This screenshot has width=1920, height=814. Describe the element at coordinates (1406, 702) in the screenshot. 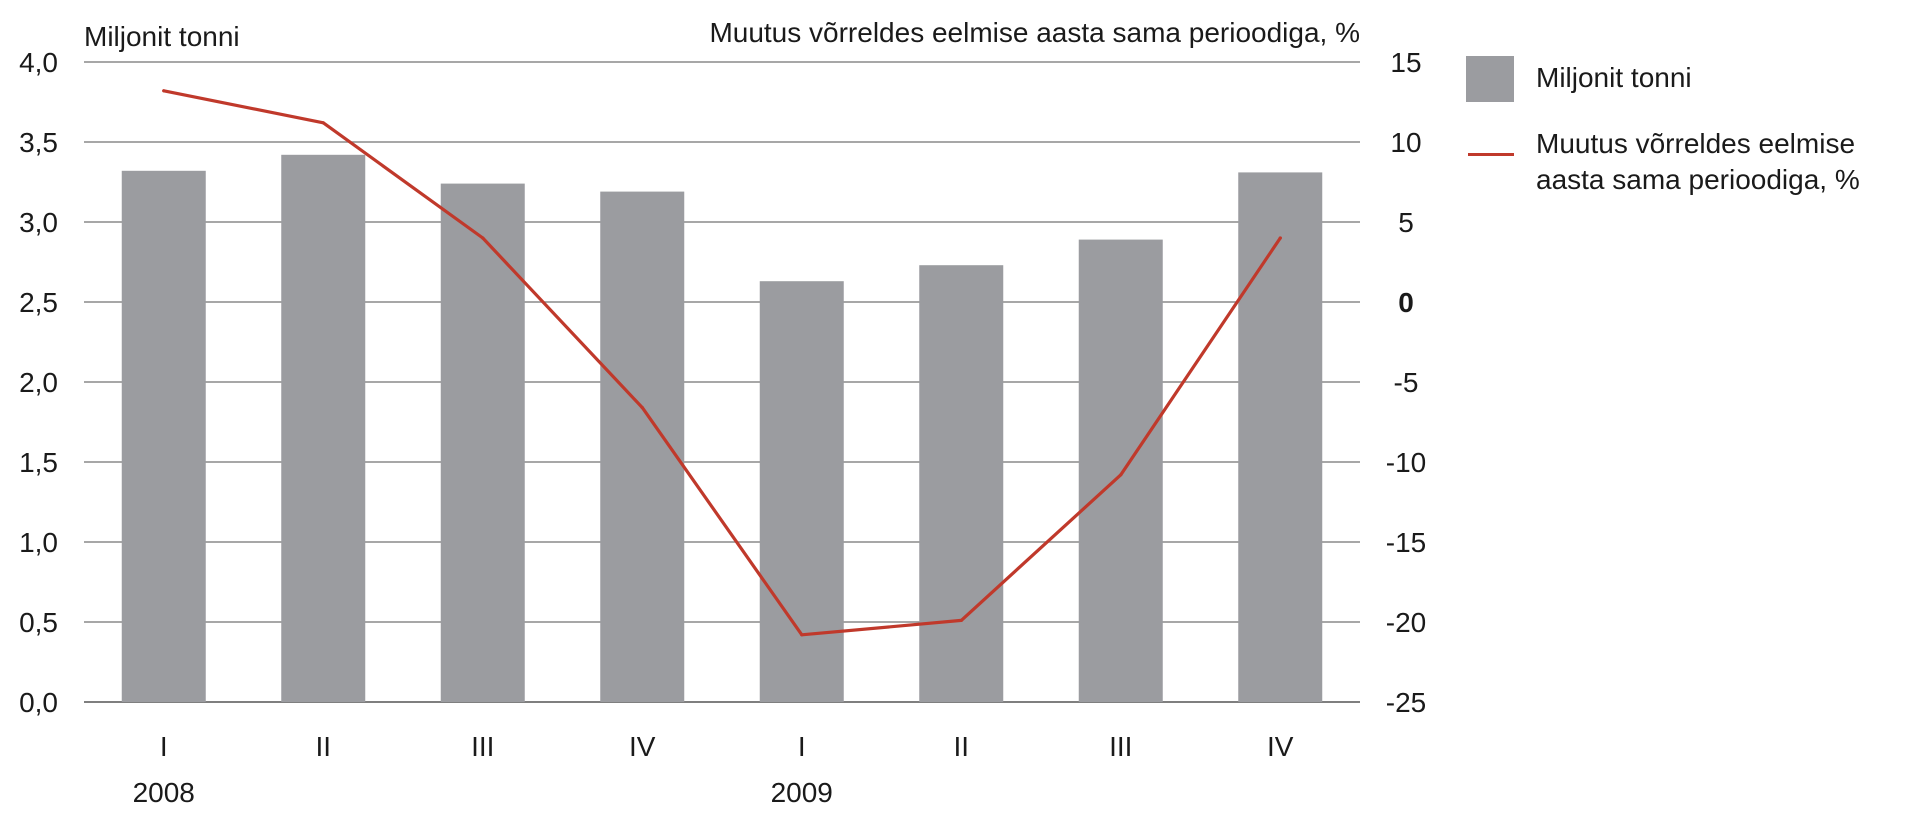

I see `right-tick-label: -25` at that location.